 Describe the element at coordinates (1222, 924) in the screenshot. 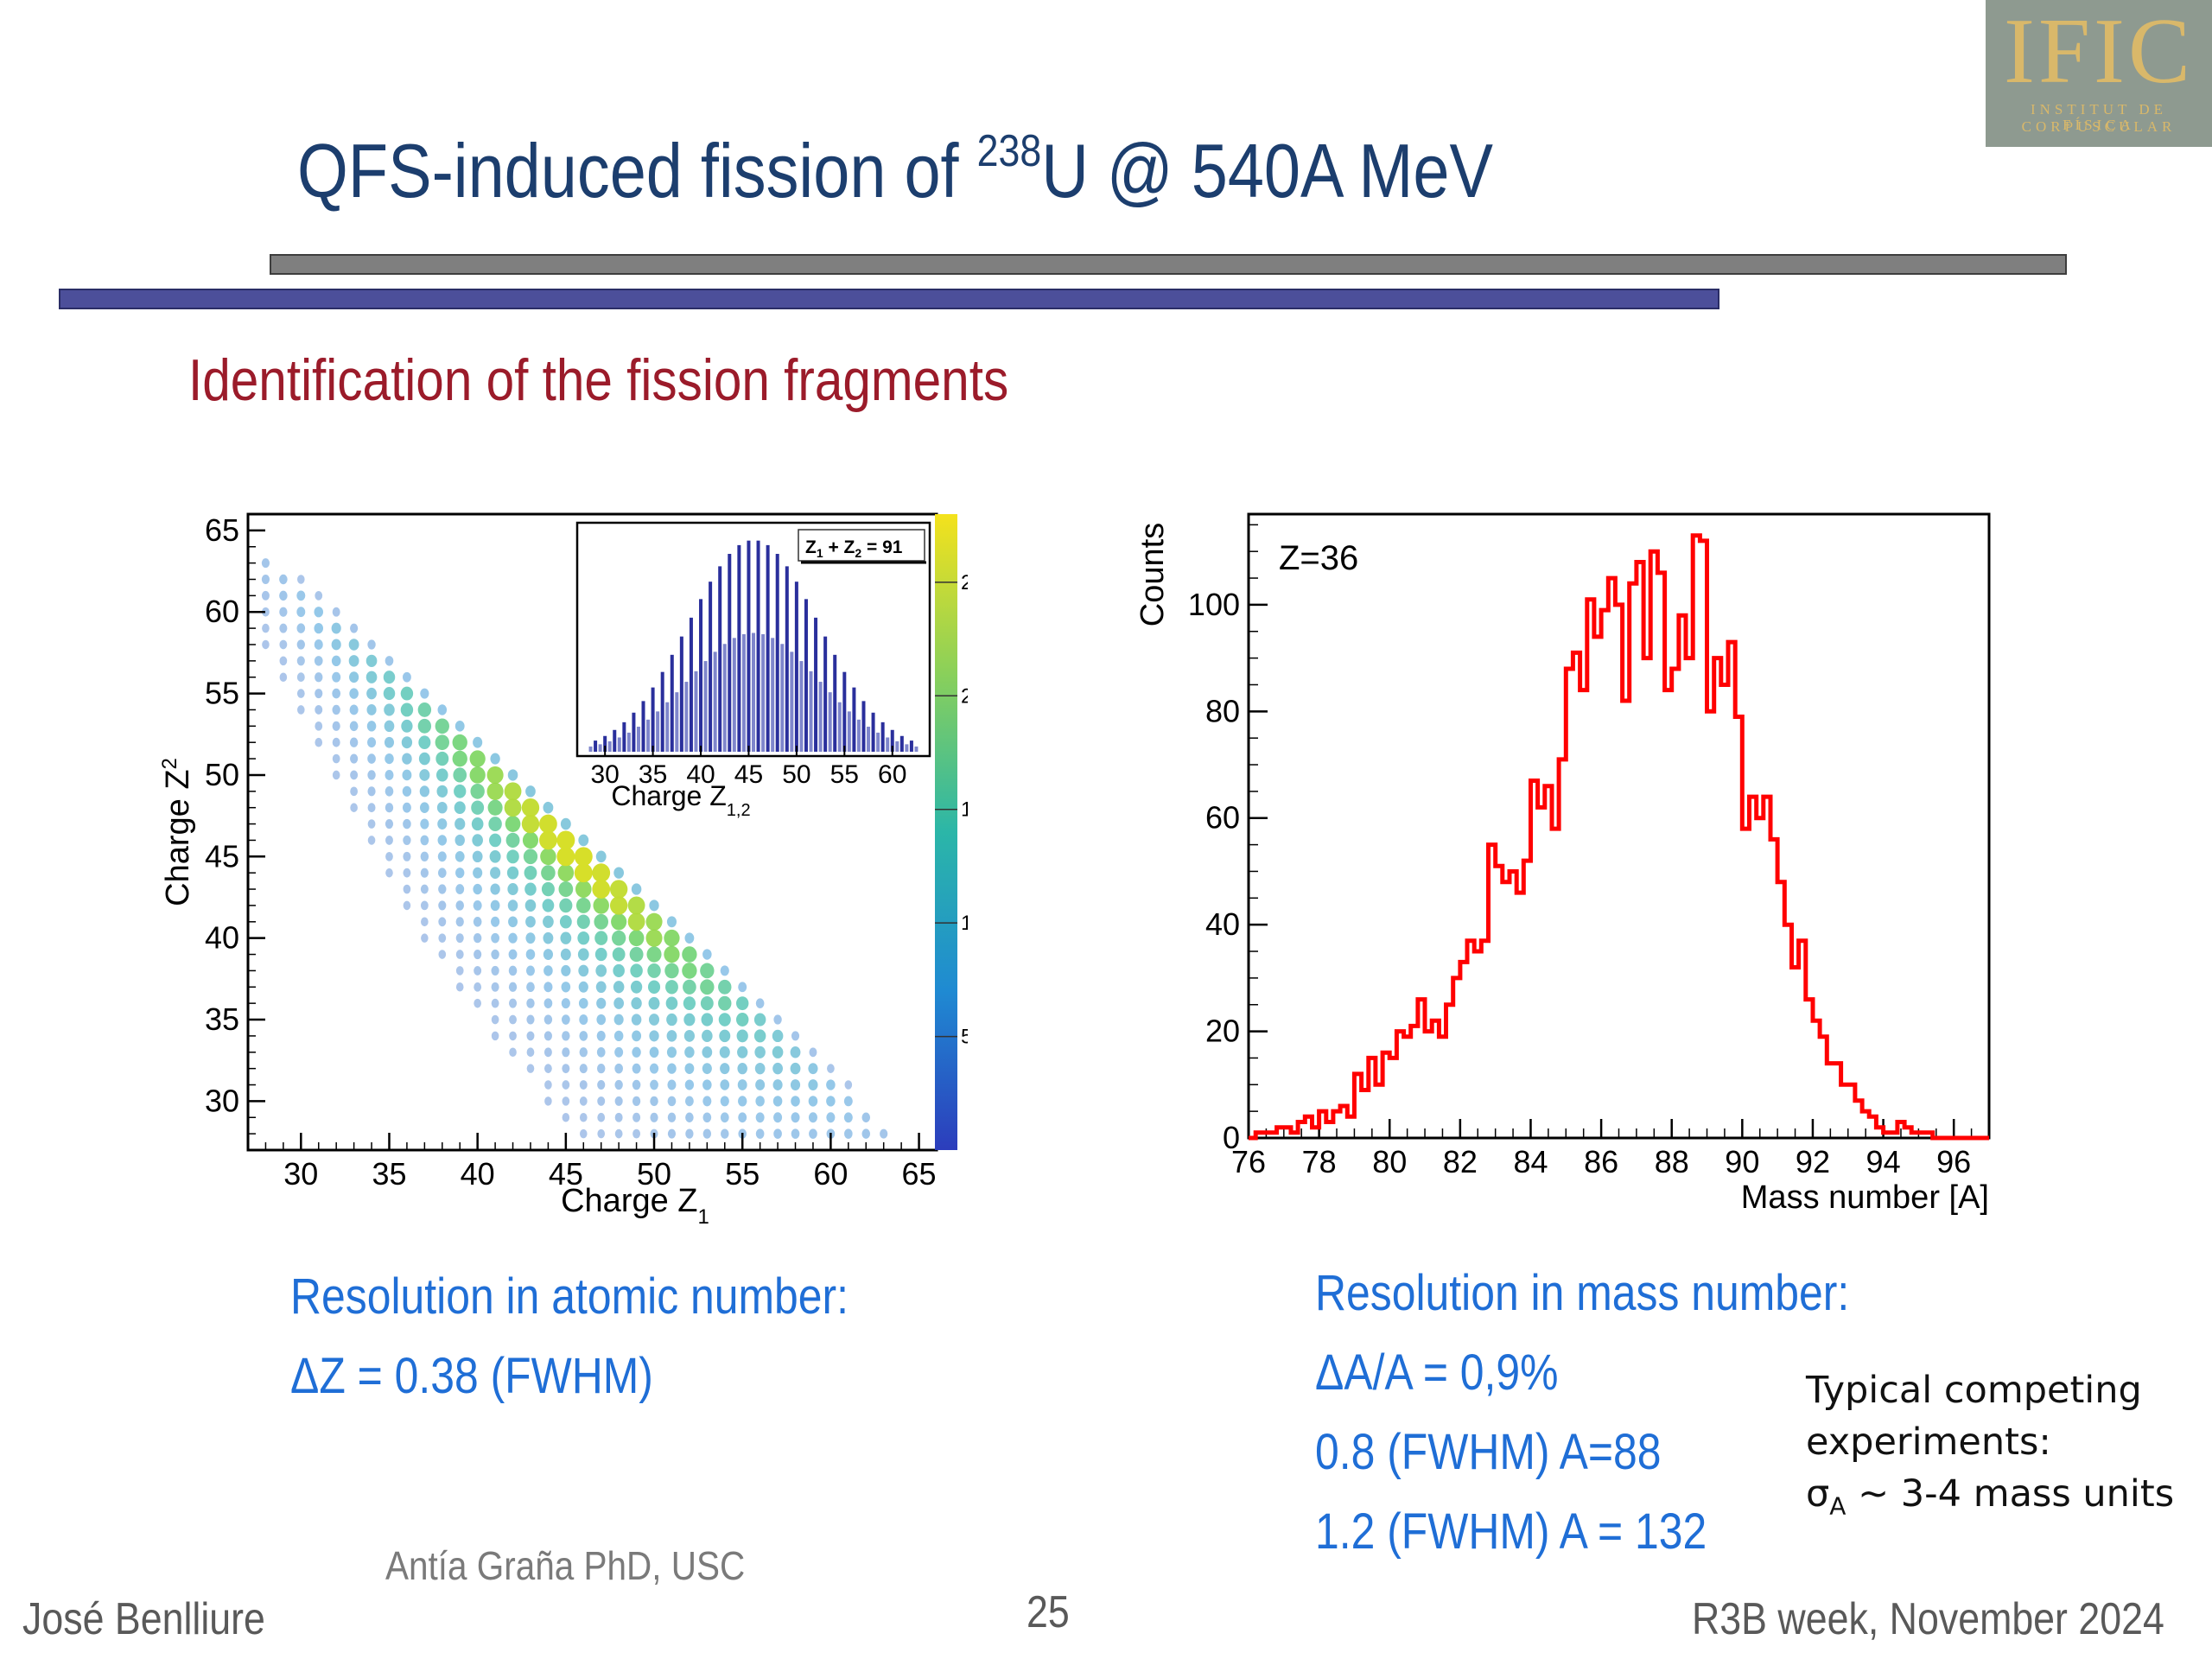

I see `histogram-y-tick-label: 40` at that location.